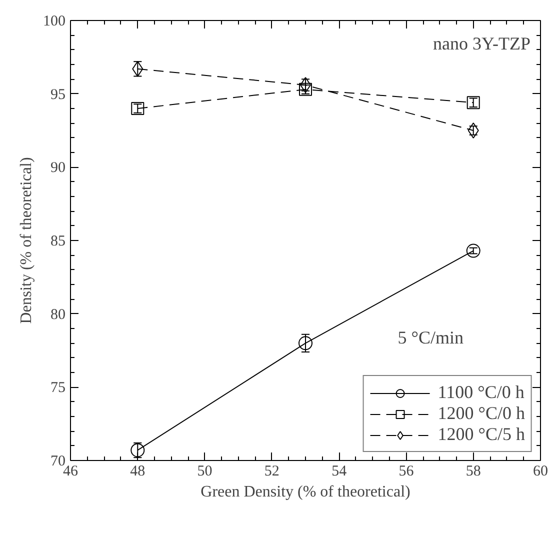 This screenshot has width=558, height=535. I want to click on x-axis-title: Green Density (% of theoretical), so click(305, 492).